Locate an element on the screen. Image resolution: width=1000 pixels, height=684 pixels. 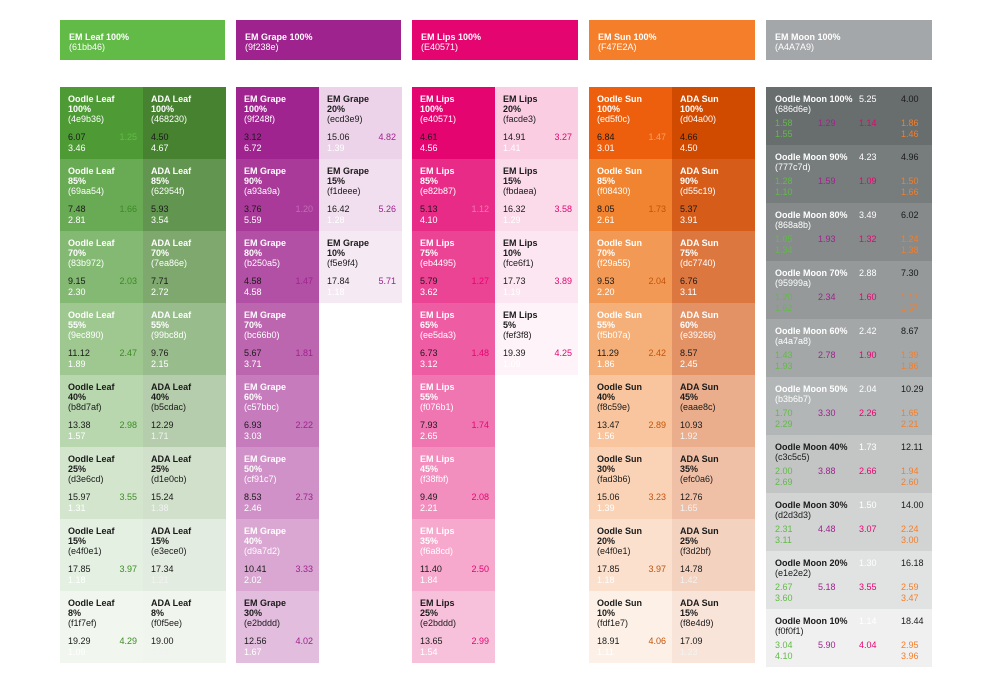
swatch-percent: 8% is located at coordinates (158, 613).